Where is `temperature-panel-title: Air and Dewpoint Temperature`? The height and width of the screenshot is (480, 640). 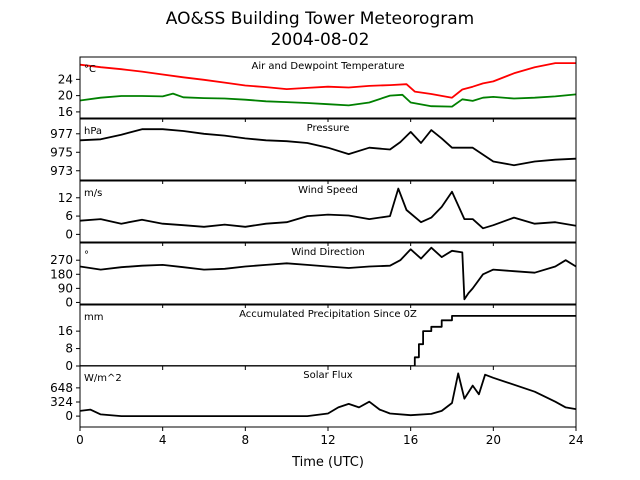
temperature-panel-title: Air and Dewpoint Temperature is located at coordinates (328, 66).